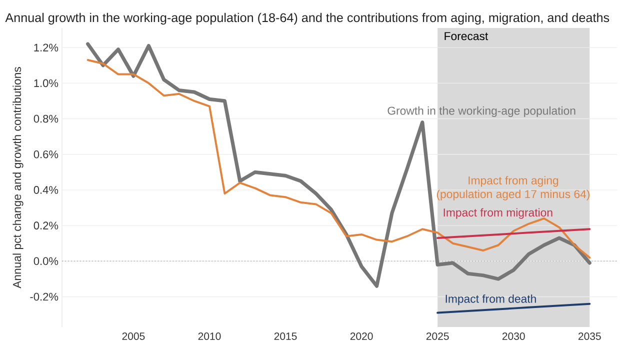 This screenshot has width=624, height=349. I want to click on y-tick-label: 0.6%, so click(46, 154).